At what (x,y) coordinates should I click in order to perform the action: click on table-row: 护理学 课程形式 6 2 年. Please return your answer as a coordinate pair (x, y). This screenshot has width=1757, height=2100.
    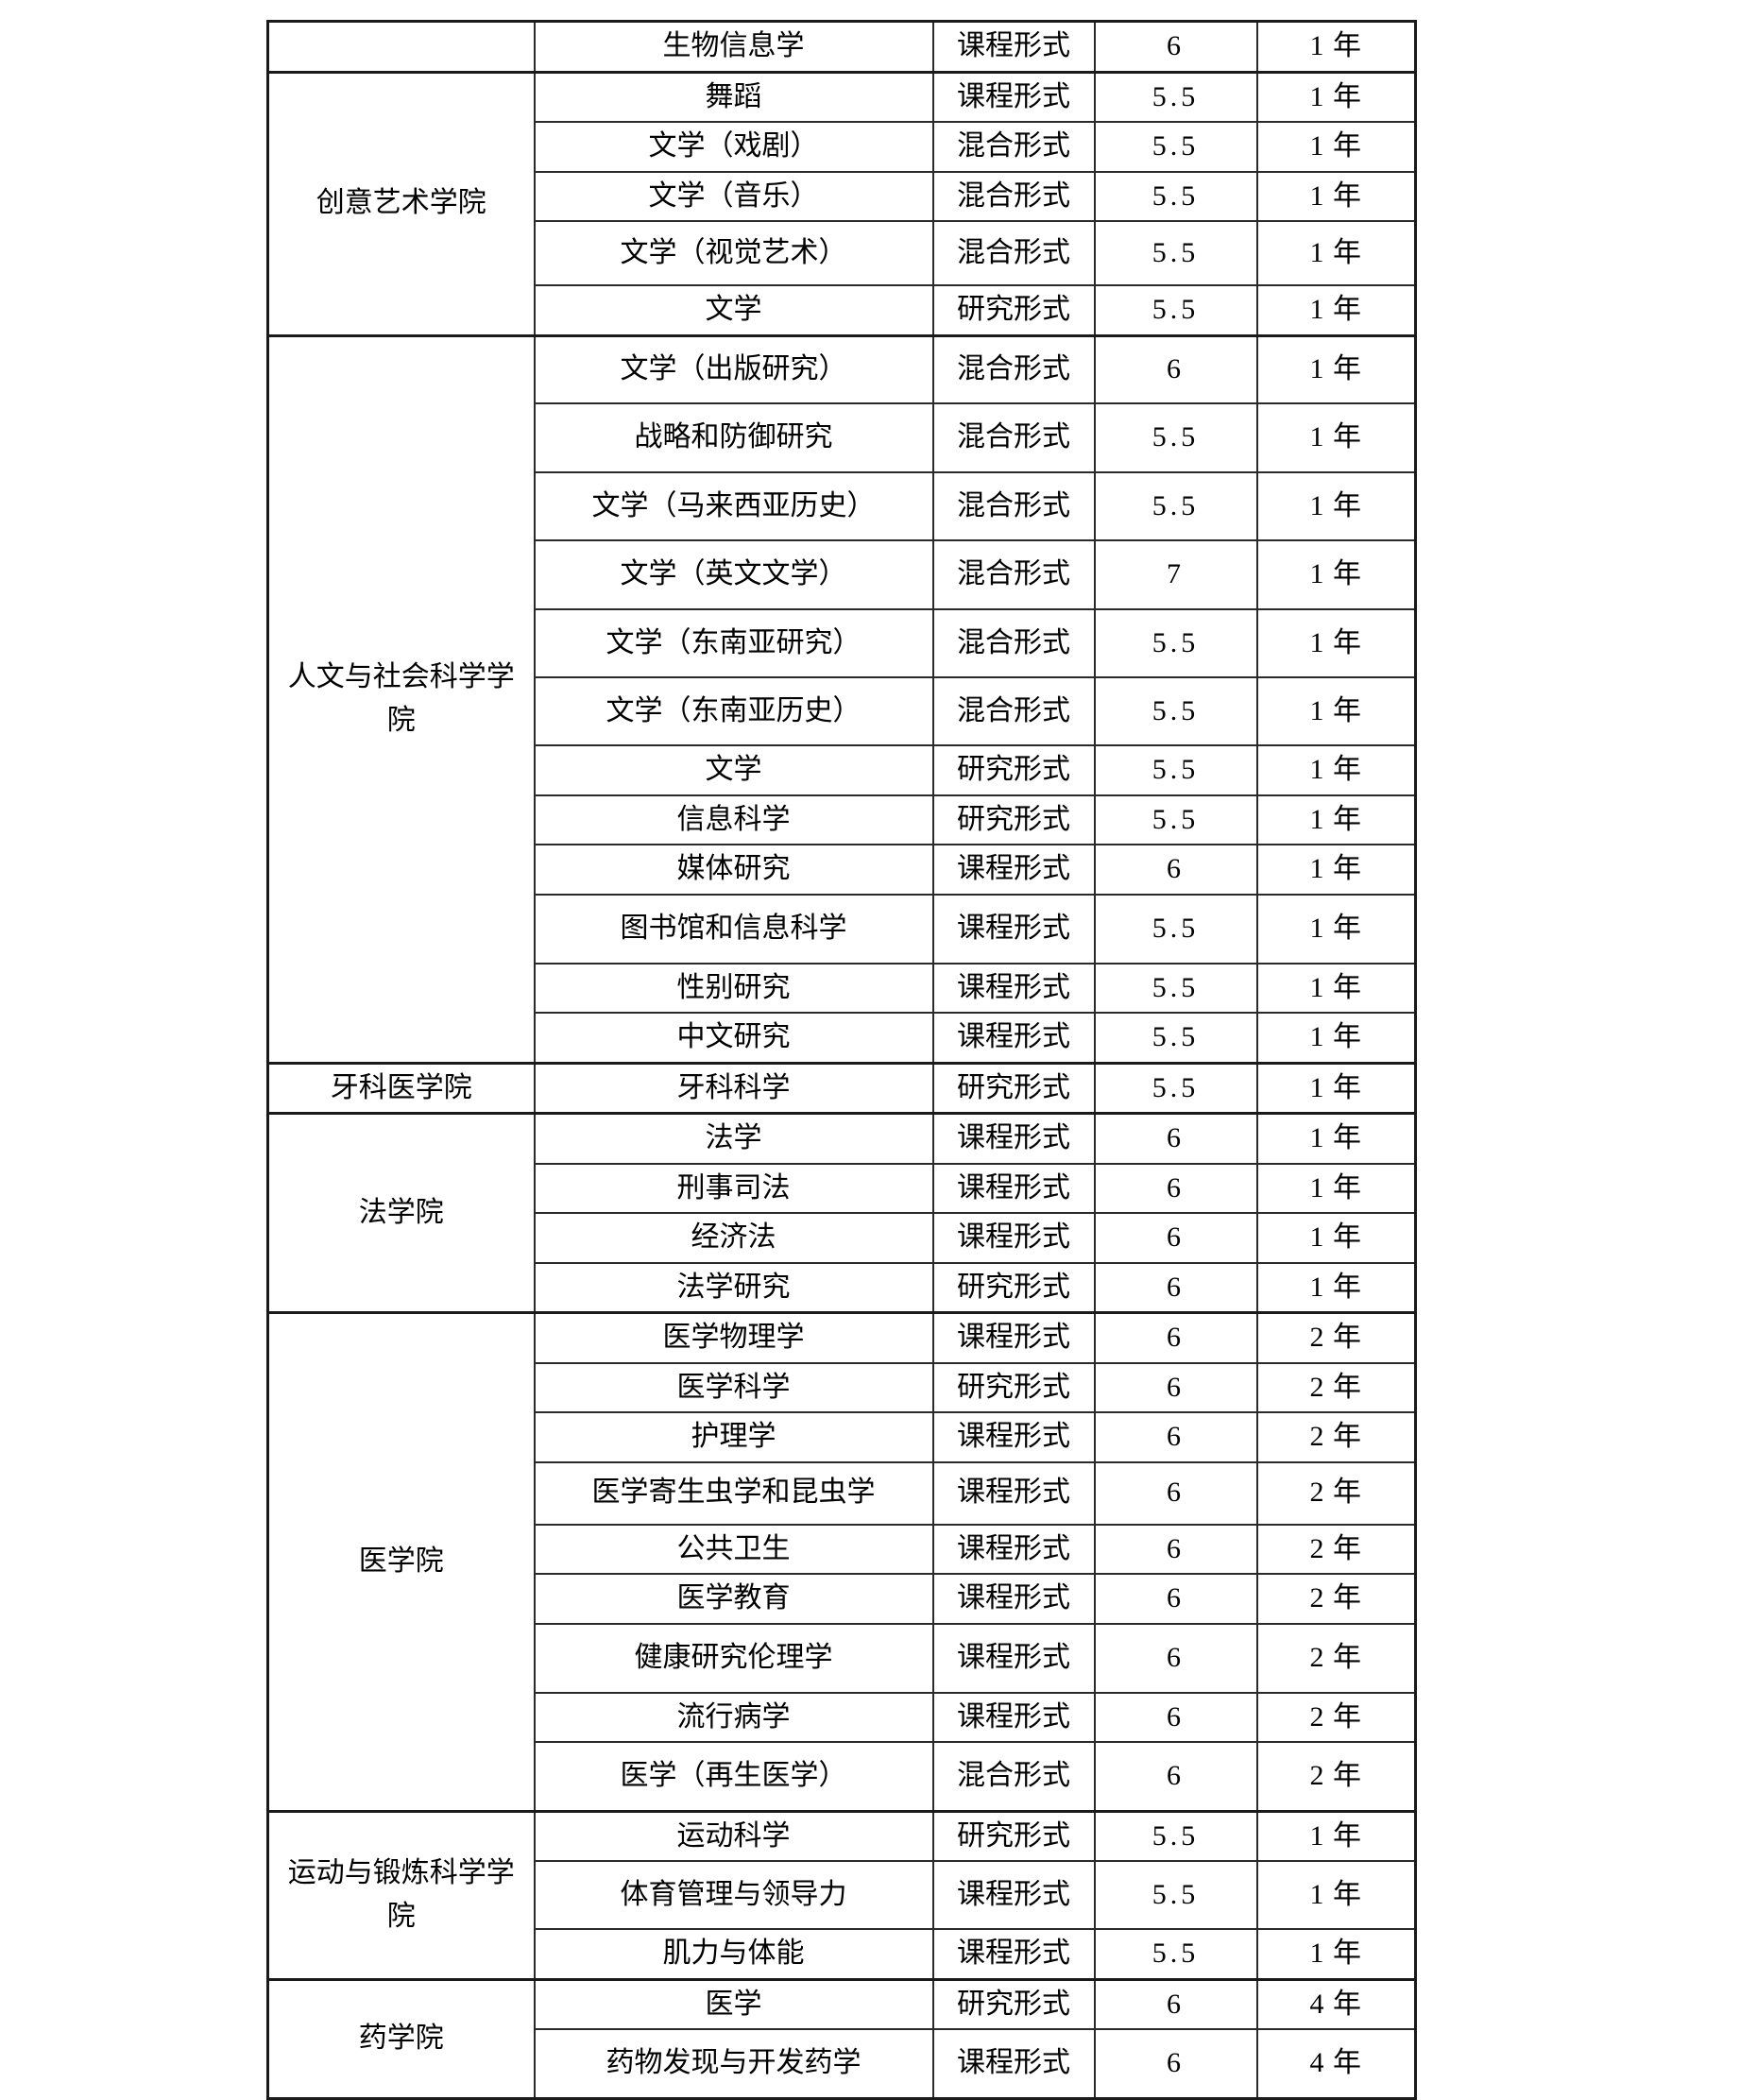
    Looking at the image, I should click on (842, 1437).